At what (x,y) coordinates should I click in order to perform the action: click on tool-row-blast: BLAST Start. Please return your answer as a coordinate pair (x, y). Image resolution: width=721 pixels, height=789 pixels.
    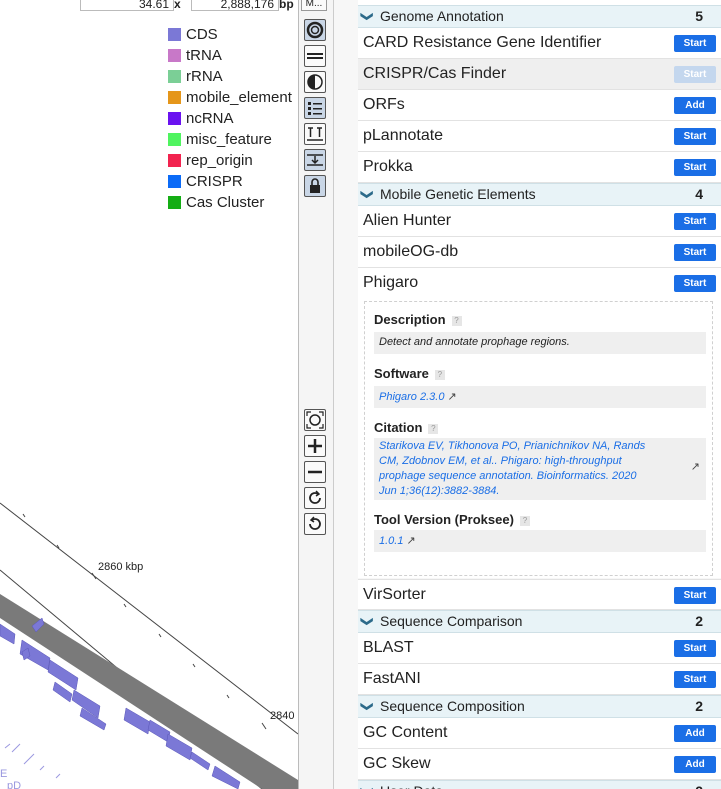
    Looking at the image, I should click on (539, 648).